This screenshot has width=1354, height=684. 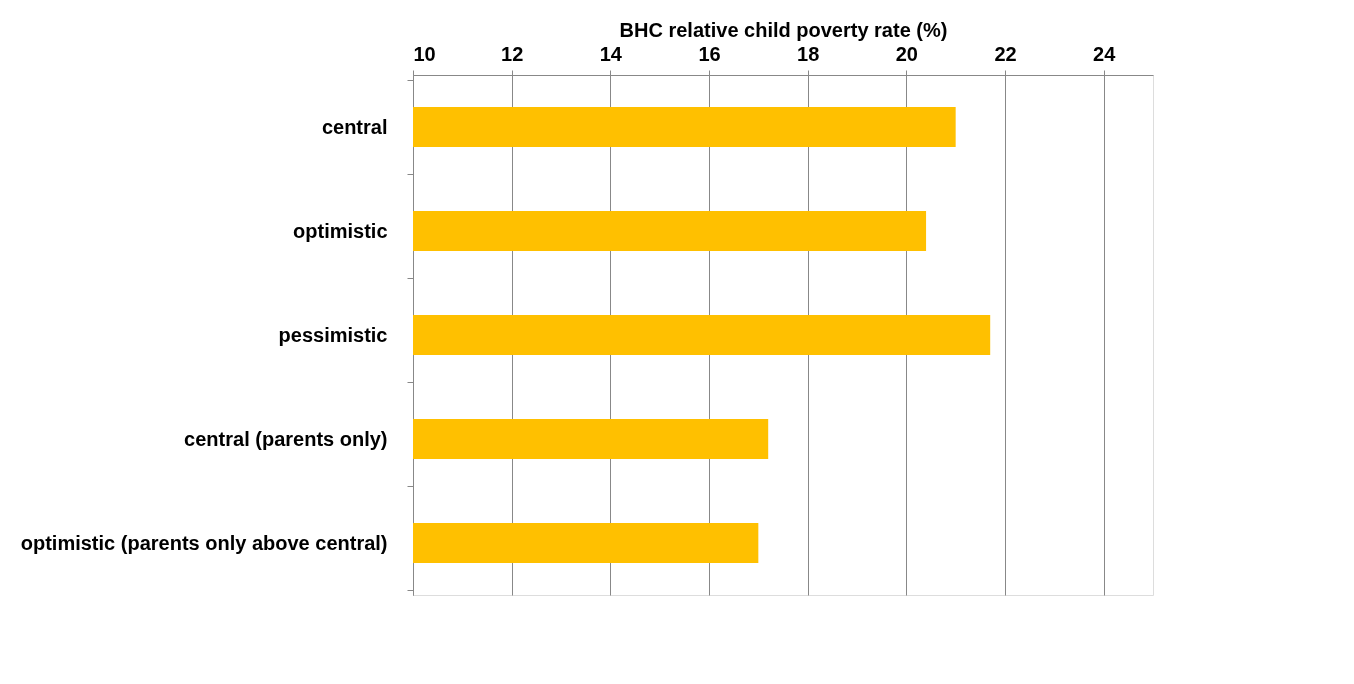 I want to click on x-tick-label: 24, so click(x=1105, y=53).